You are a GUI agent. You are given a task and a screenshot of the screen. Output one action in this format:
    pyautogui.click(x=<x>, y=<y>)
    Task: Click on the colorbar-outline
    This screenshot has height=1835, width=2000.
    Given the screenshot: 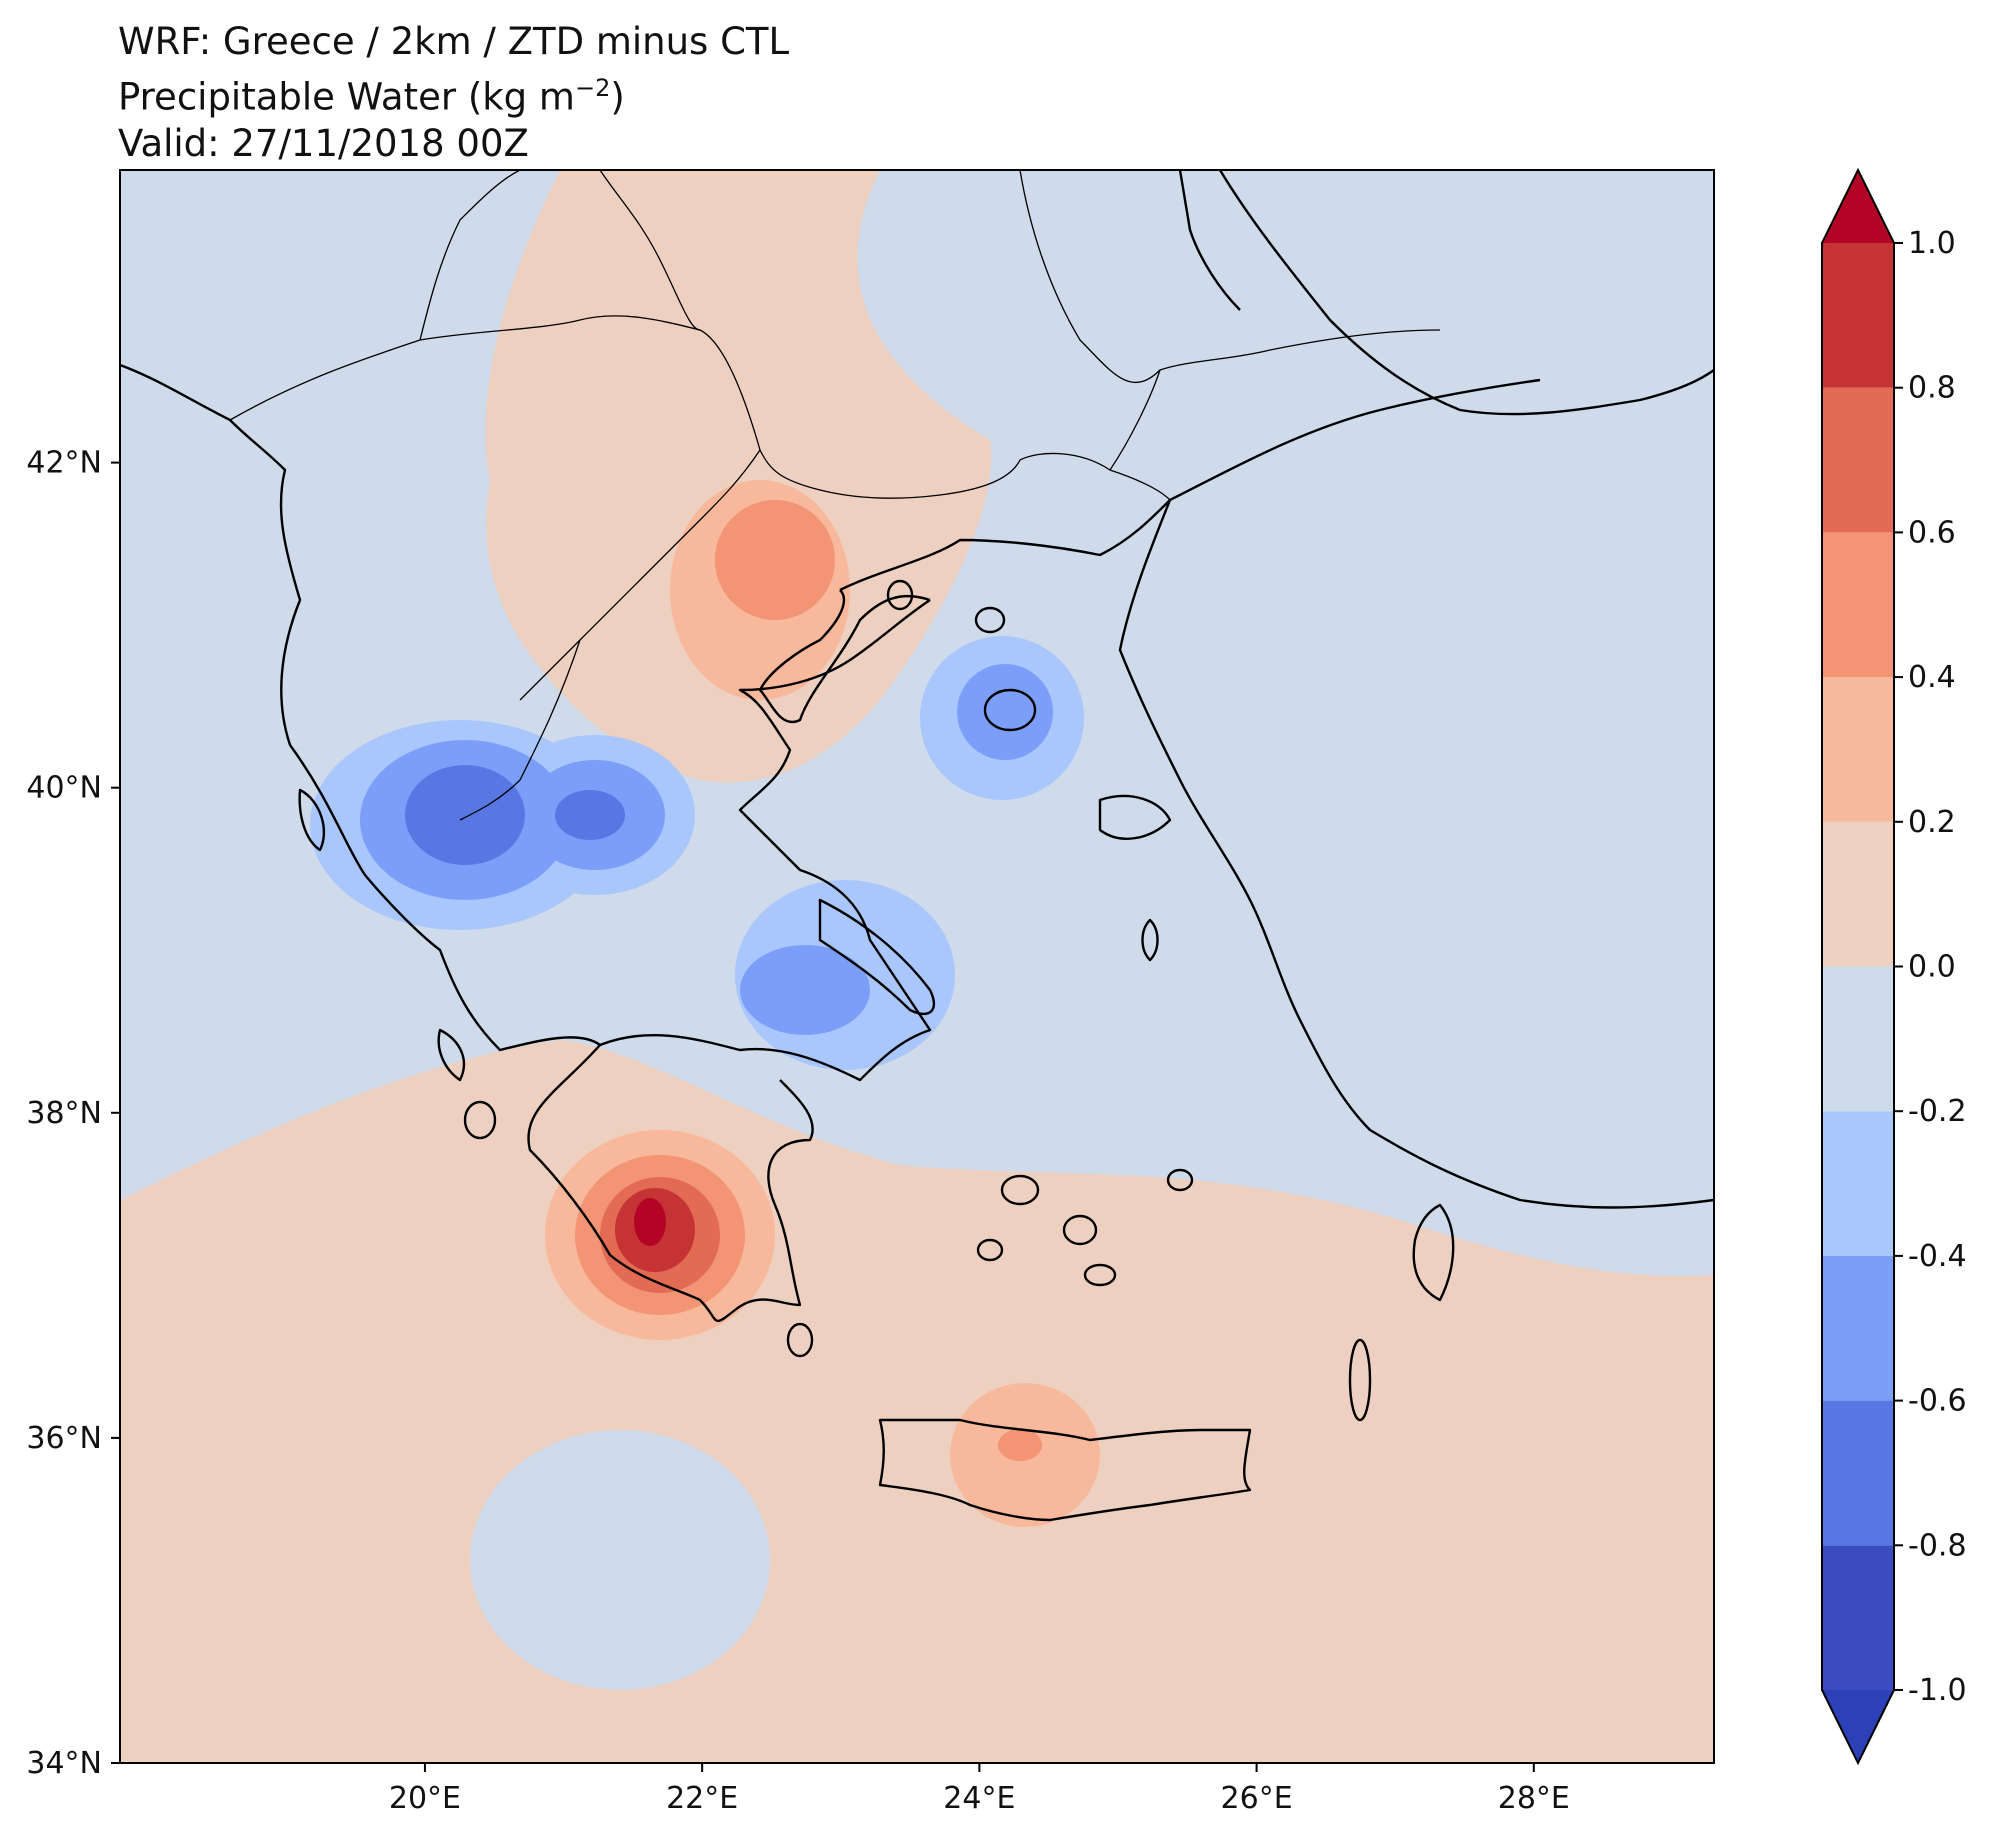 What is the action you would take?
    pyautogui.click(x=1858, y=966)
    